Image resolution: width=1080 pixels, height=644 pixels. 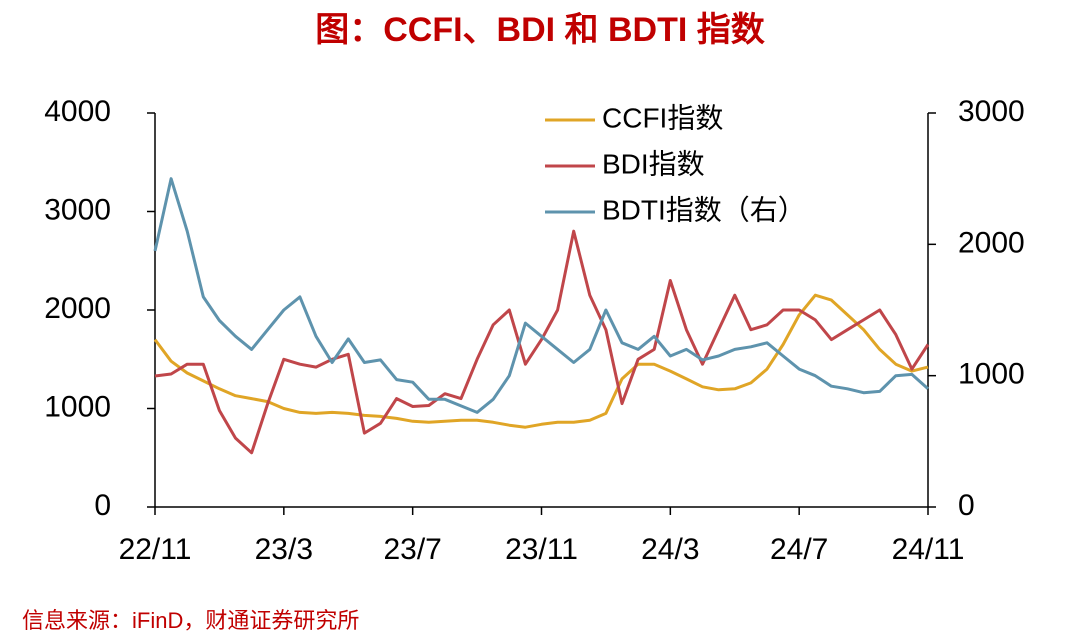 What do you see at coordinates (77, 209) in the screenshot?
I see `y-tick-label: 3000` at bounding box center [77, 209].